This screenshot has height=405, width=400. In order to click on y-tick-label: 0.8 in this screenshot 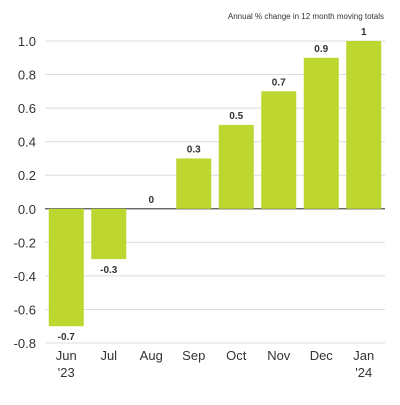, I will do `click(27, 75)`.